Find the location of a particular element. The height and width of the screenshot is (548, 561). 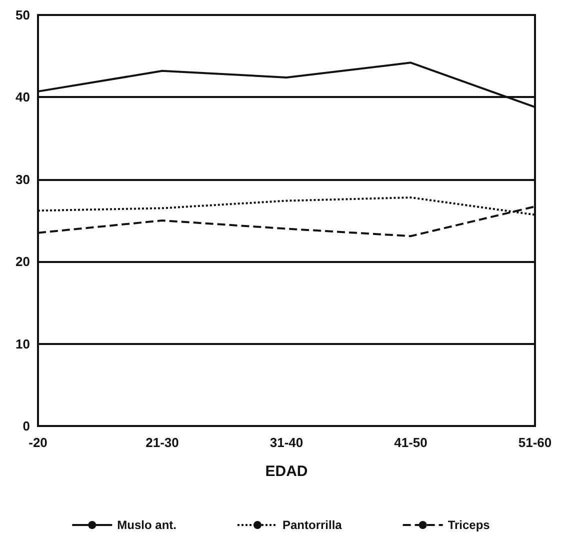

x-axis-title: EDAD is located at coordinates (286, 471).